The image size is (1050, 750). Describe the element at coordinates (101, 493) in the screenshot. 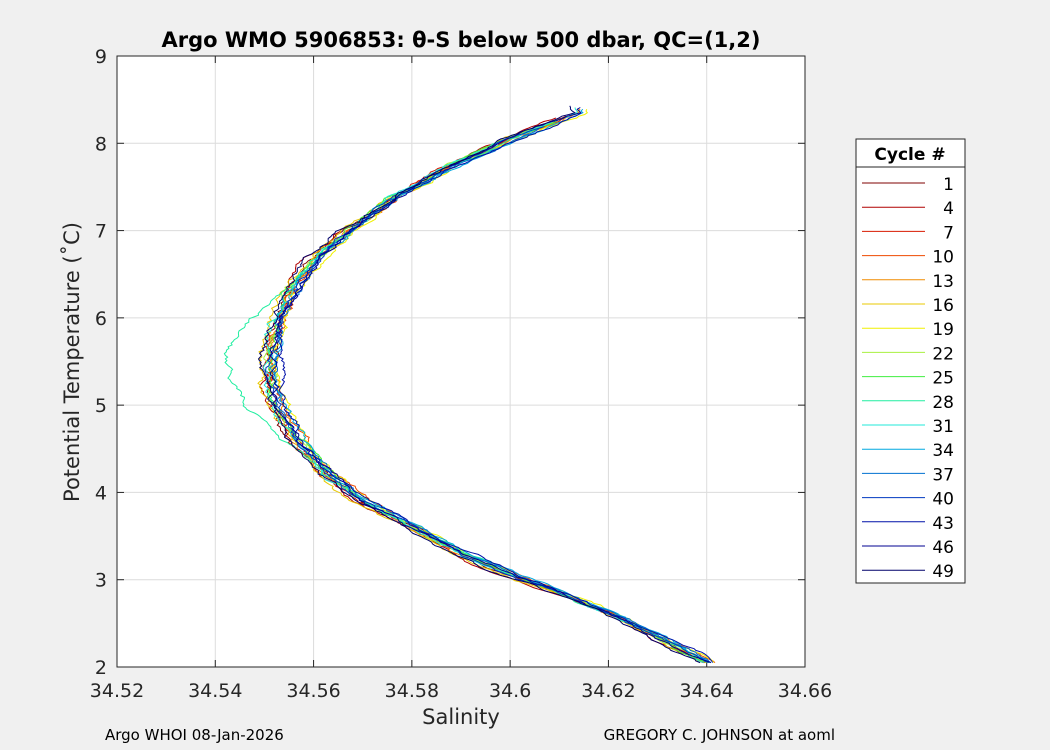

I see `y-tick-label: 4` at that location.